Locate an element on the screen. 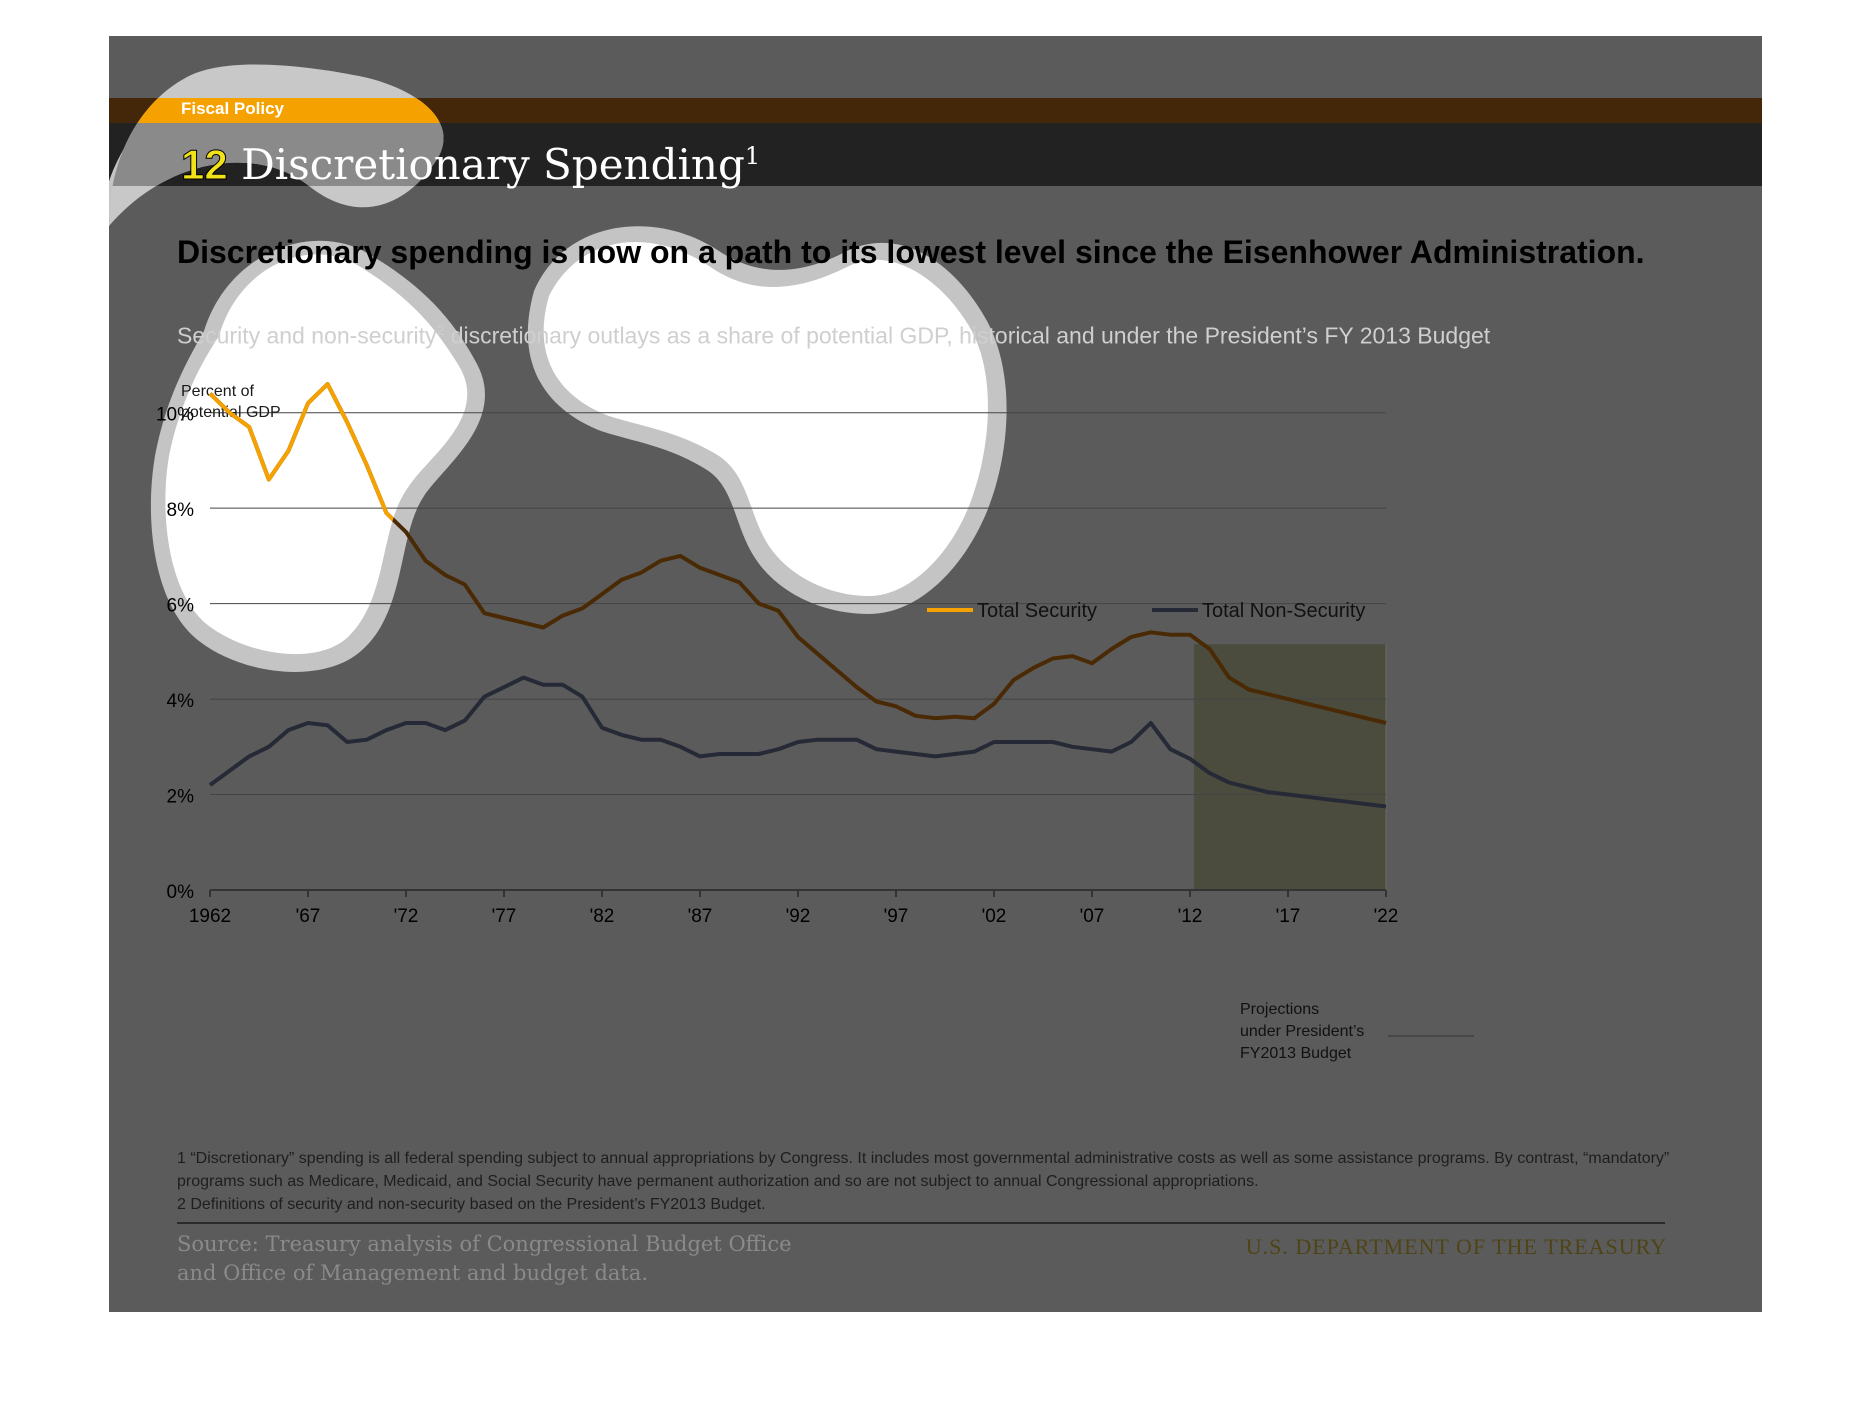 The width and height of the screenshot is (1866, 1404). department-name: U.S. DEPARTMENT OF THE TREASURY is located at coordinates (1456, 1246).